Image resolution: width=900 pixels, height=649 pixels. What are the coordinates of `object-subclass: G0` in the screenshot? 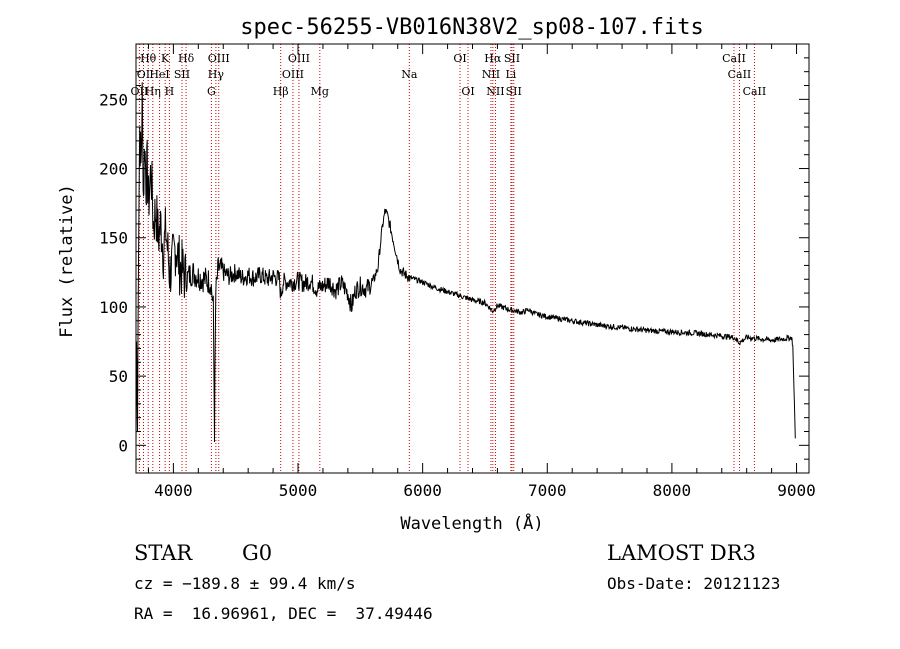 It's located at (257, 553).